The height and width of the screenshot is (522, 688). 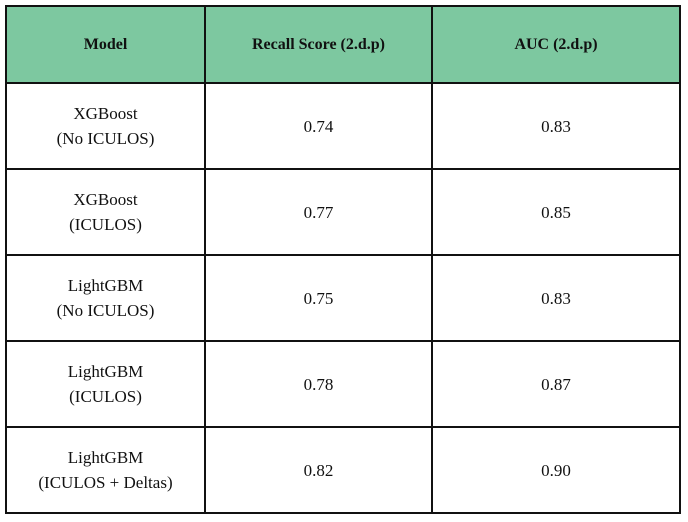 I want to click on model-cell: LightGBM (ICULOS + Deltas), so click(x=105, y=470).